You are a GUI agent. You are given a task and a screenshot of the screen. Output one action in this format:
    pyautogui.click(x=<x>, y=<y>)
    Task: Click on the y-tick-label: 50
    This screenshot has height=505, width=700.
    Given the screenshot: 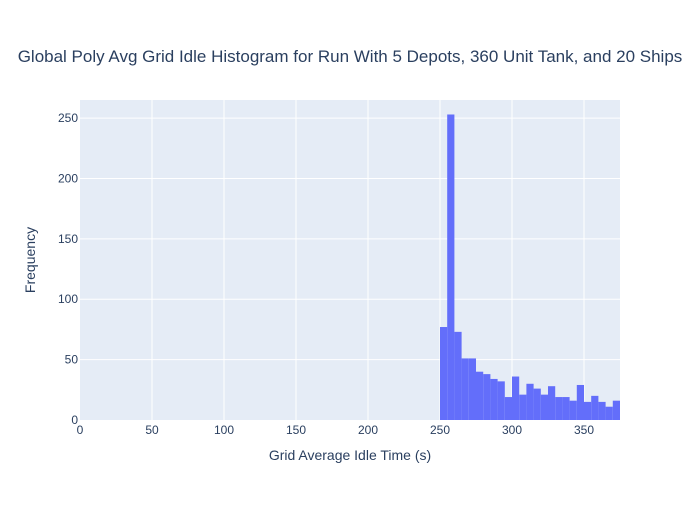 What is the action you would take?
    pyautogui.click(x=72, y=360)
    